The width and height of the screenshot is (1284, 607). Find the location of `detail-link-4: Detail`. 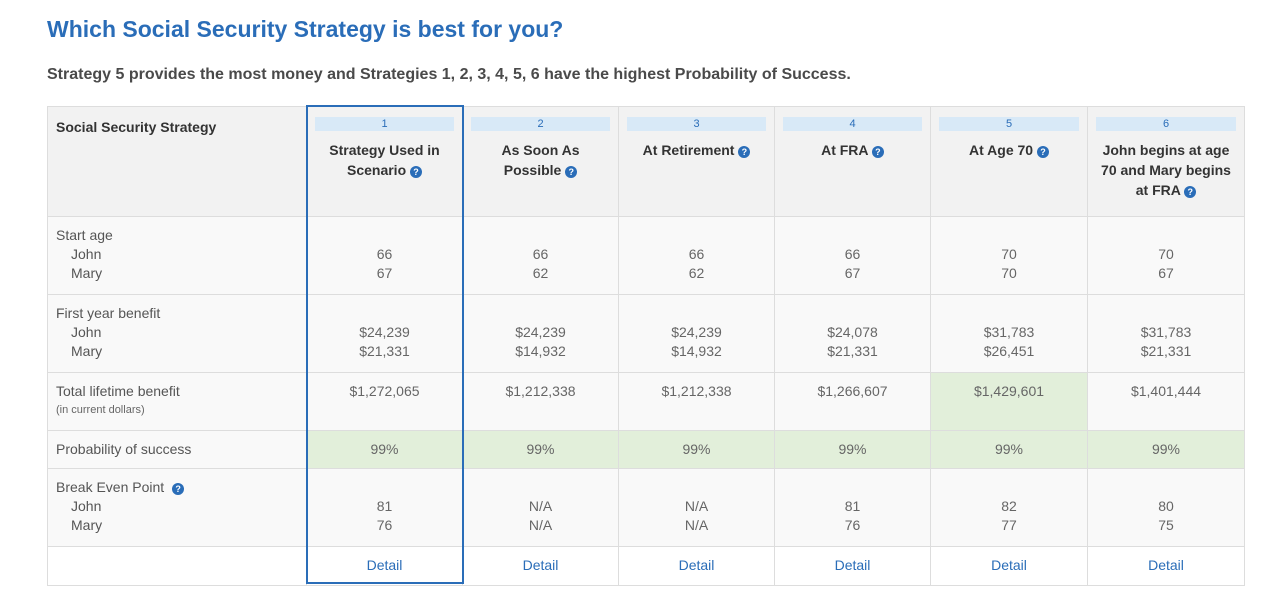

detail-link-4: Detail is located at coordinates (852, 565).